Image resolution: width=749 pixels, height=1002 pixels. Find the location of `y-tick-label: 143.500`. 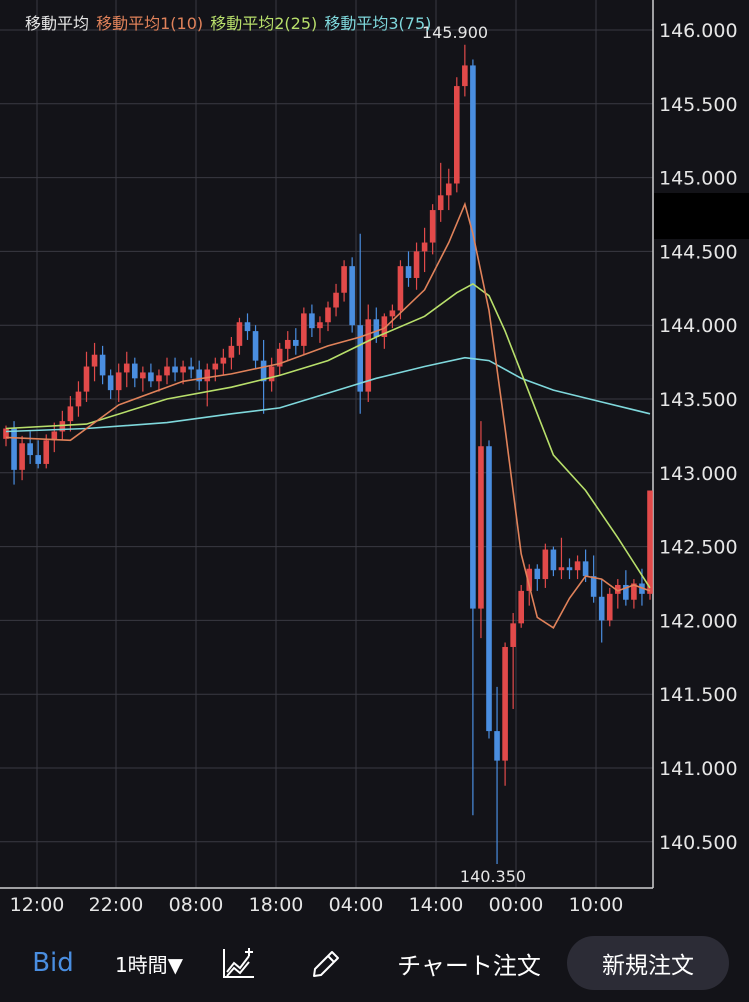

y-tick-label: 143.500 is located at coordinates (698, 400).